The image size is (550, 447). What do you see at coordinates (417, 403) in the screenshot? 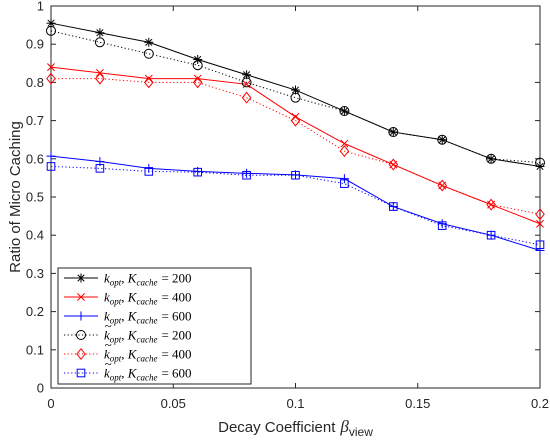
I see `x-tick-label: 0.15` at bounding box center [417, 403].